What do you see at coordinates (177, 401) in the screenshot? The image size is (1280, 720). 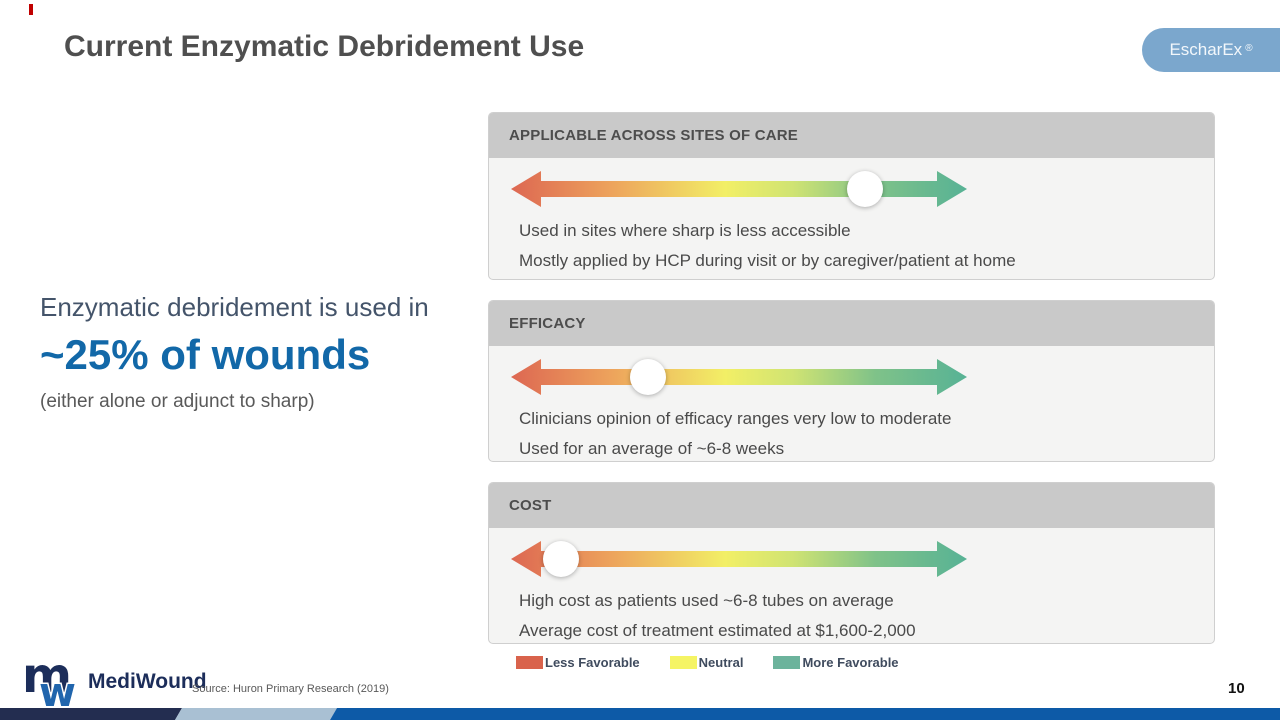 I see `key-stat-note: (either alone or adjunct to sharp)` at bounding box center [177, 401].